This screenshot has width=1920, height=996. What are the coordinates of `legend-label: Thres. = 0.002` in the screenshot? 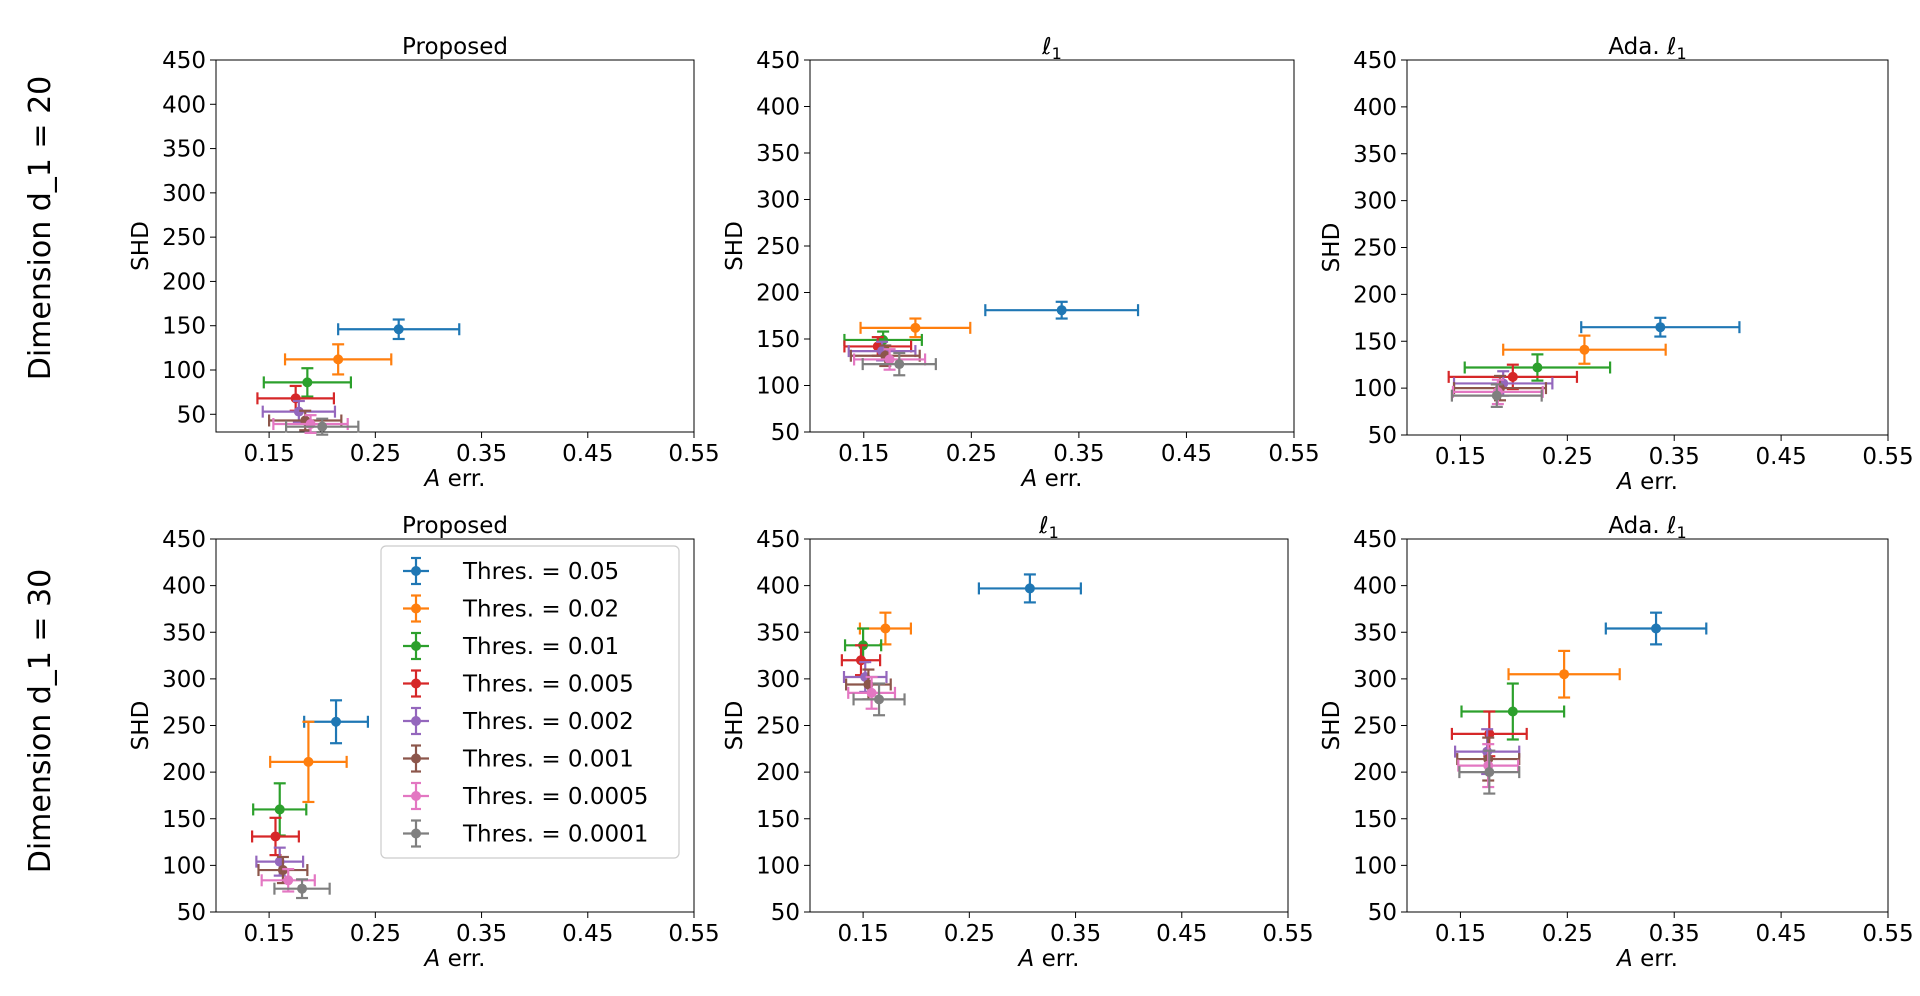 It's located at (548, 722).